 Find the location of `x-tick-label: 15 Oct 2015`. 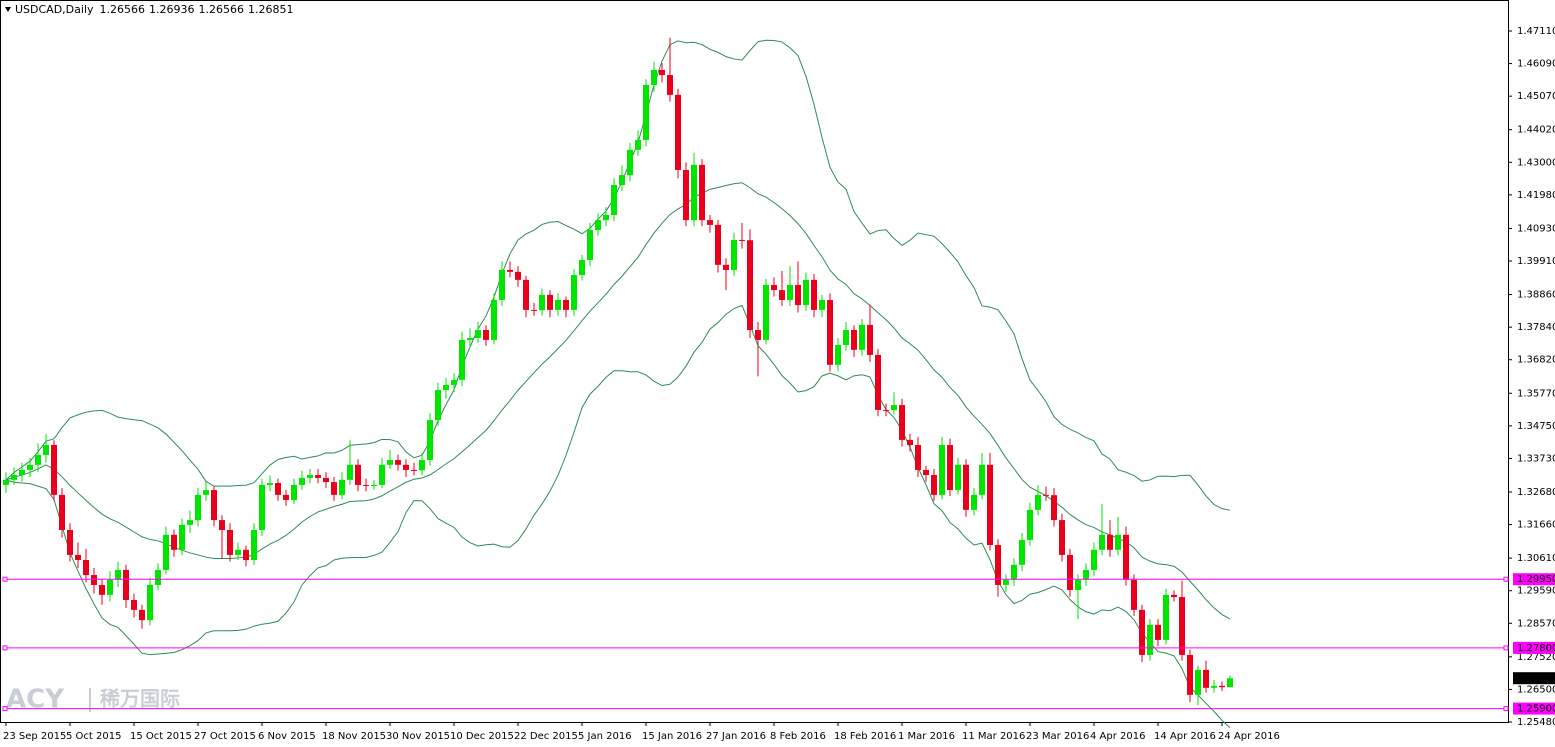

x-tick-label: 15 Oct 2015 is located at coordinates (161, 736).